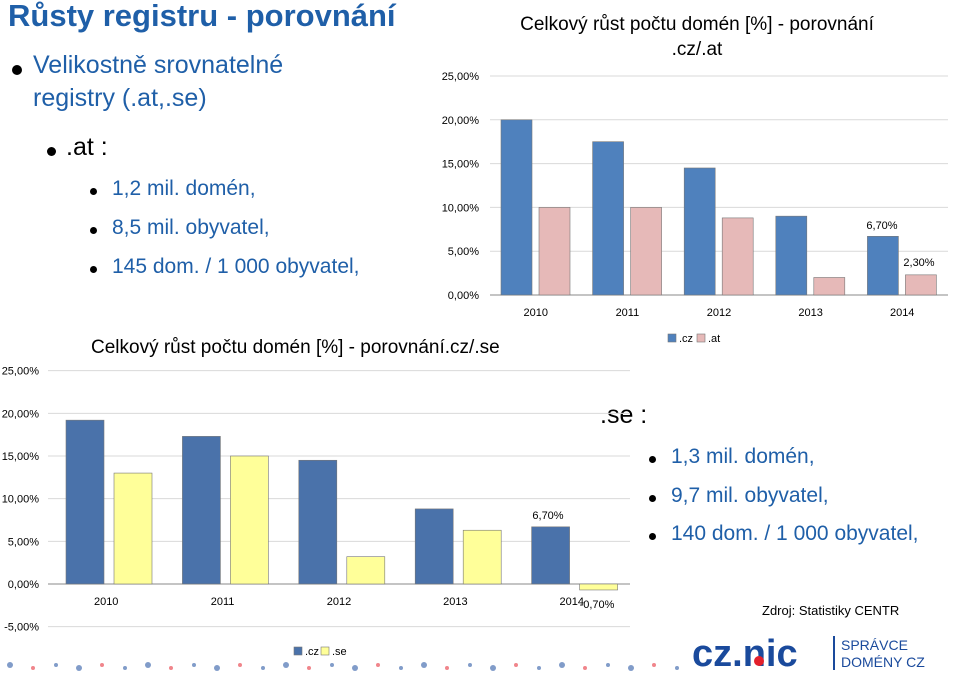  Describe the element at coordinates (714, 339) in the screenshot. I see `legend-label-at: .at` at that location.